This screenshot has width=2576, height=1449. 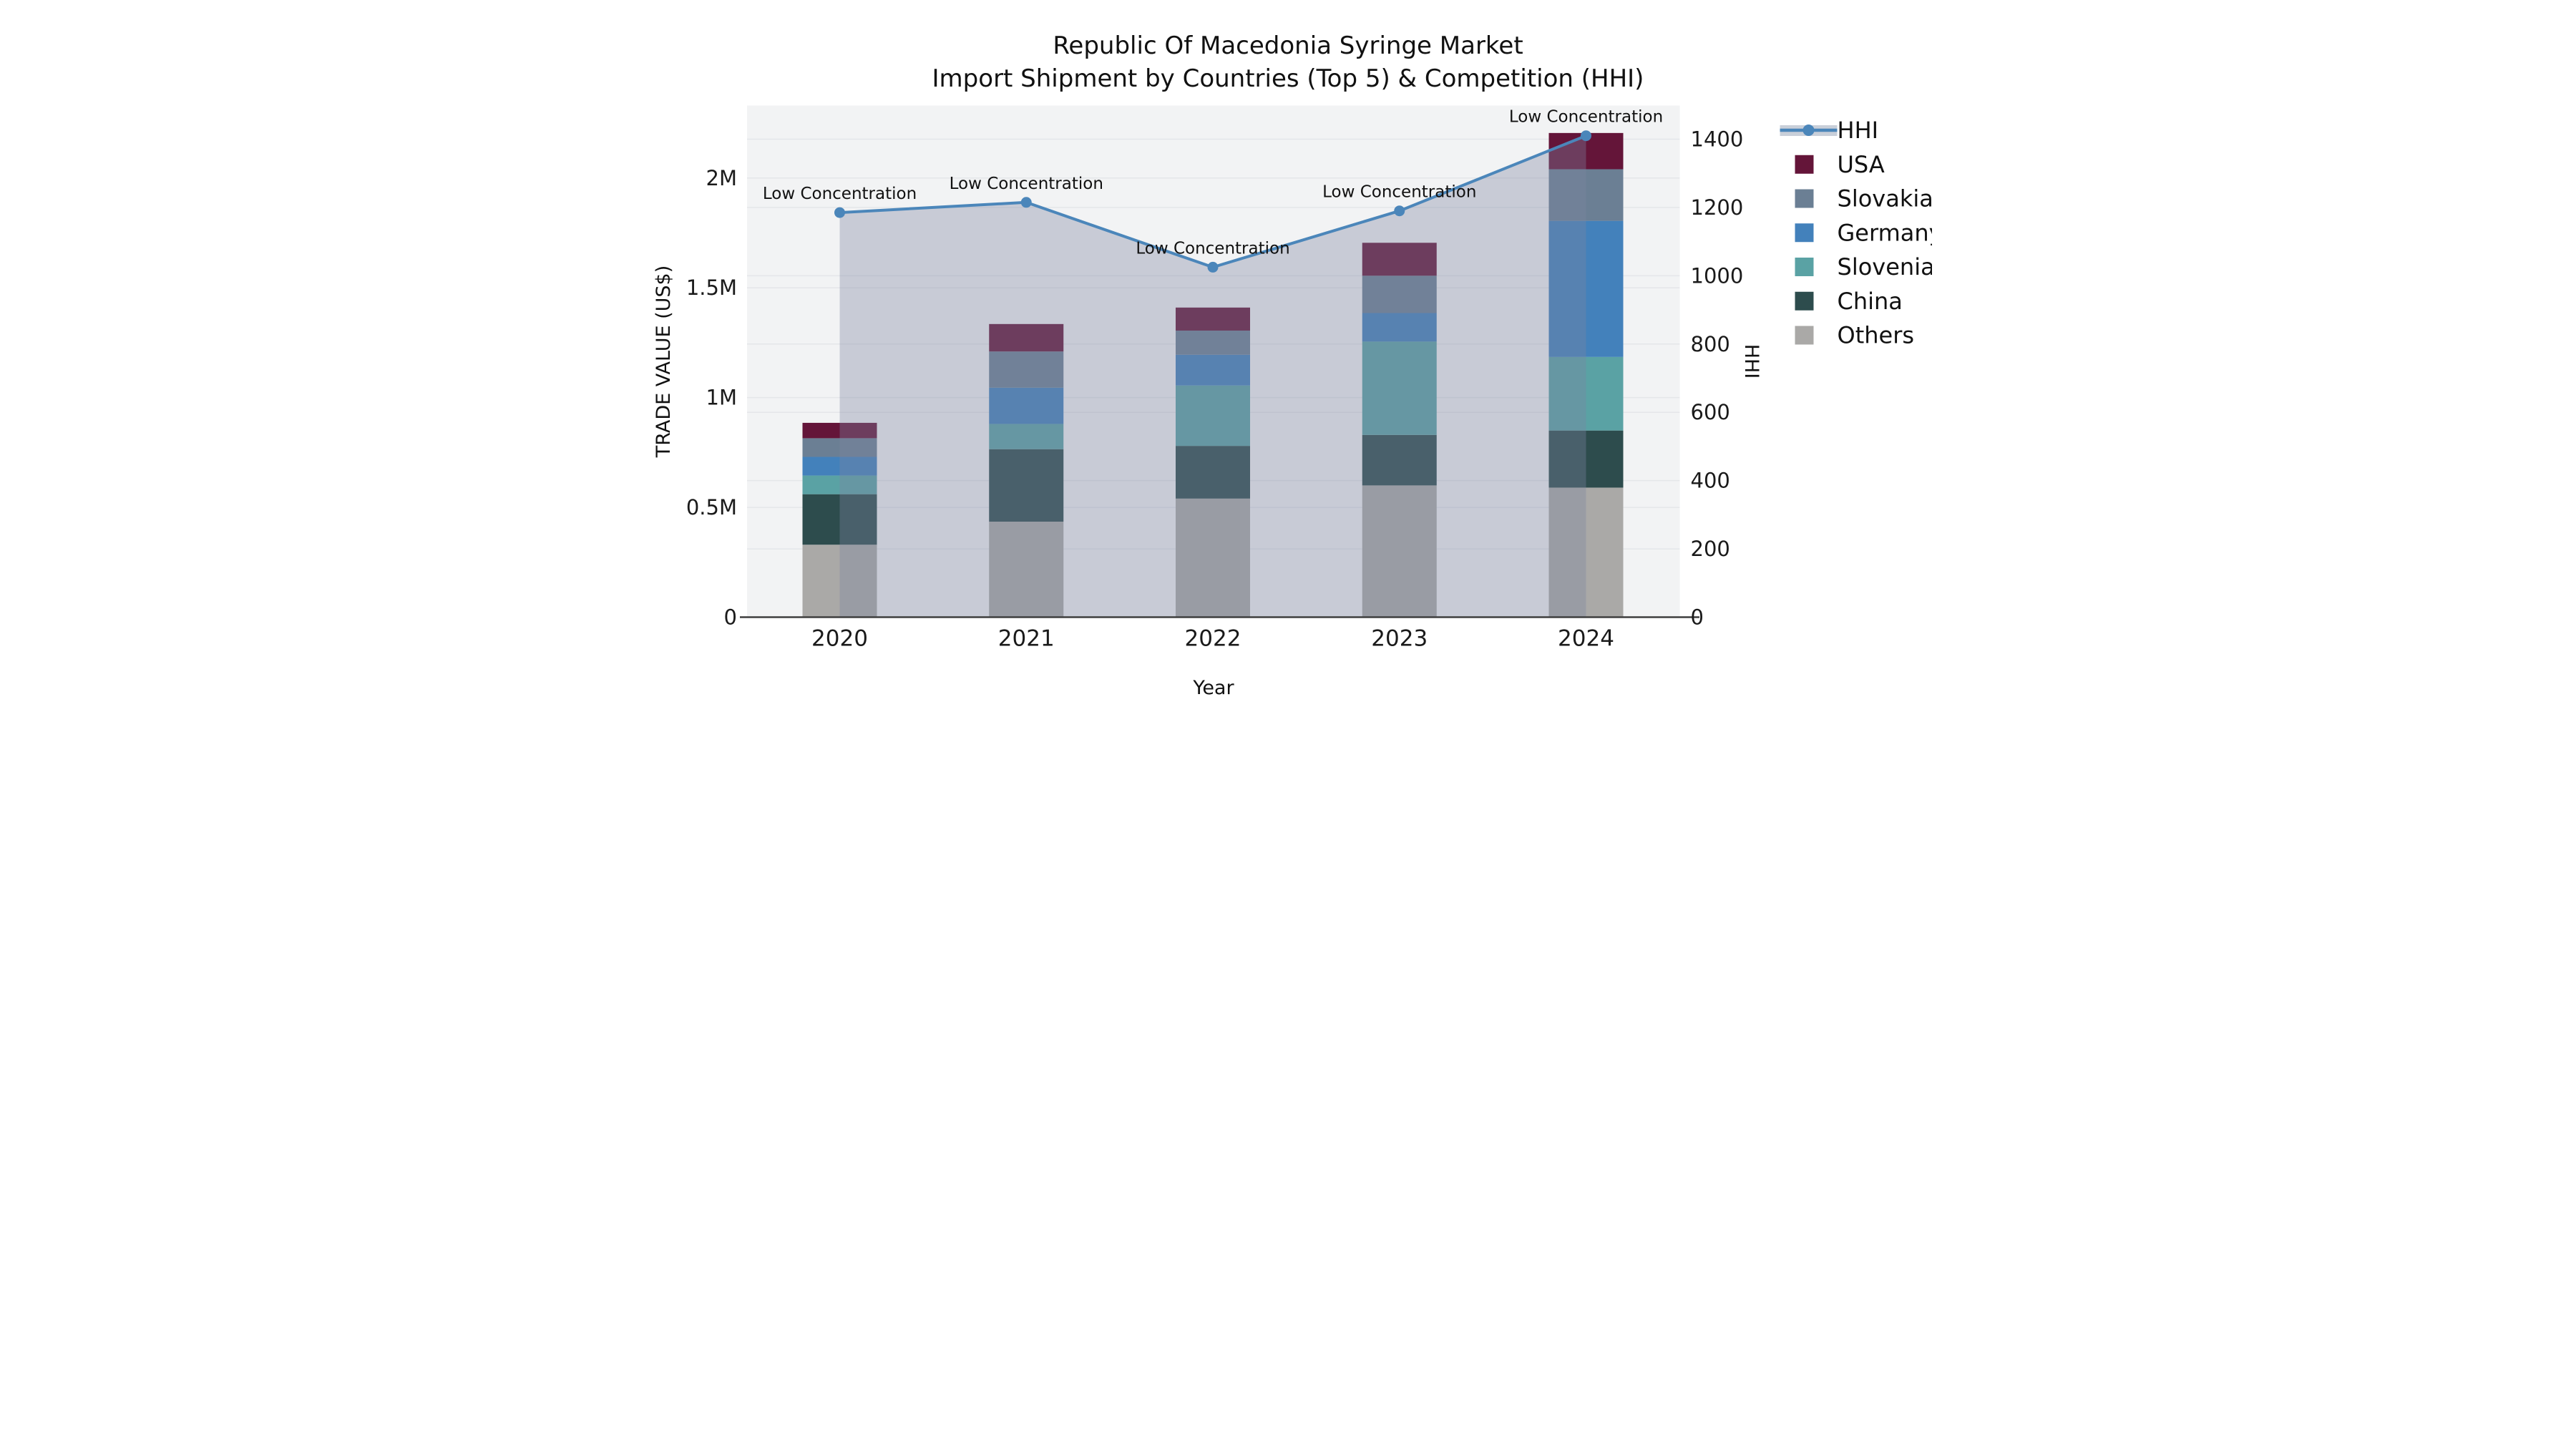 What do you see at coordinates (840, 194) in the screenshot?
I see `annotation-low-concentration-2020: Low Concentration` at bounding box center [840, 194].